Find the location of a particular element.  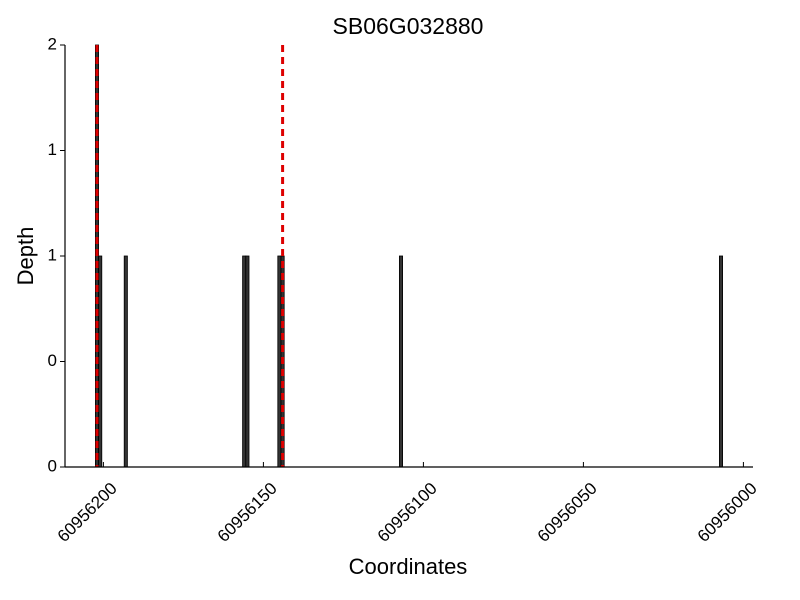

y-tick-label: 2 is located at coordinates (52, 43).